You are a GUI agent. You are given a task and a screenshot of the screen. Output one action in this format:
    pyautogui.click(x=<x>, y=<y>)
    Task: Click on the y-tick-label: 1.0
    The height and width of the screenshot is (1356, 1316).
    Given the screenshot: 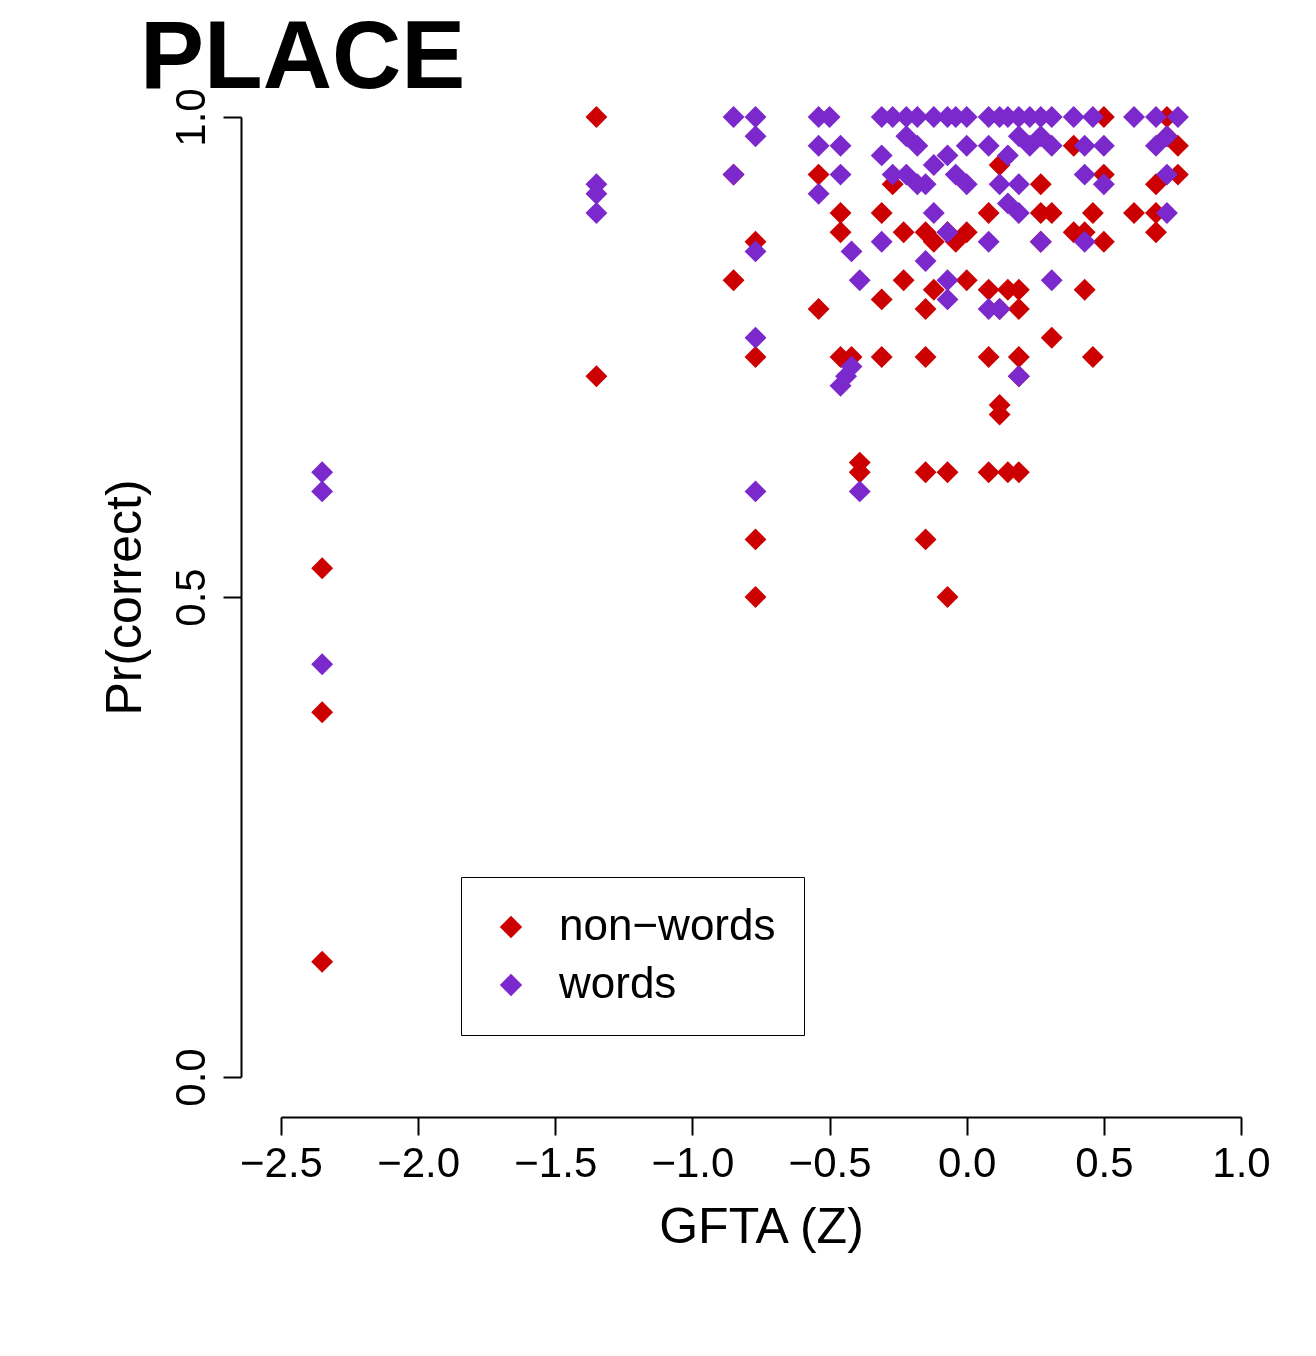 What is the action you would take?
    pyautogui.click(x=190, y=117)
    